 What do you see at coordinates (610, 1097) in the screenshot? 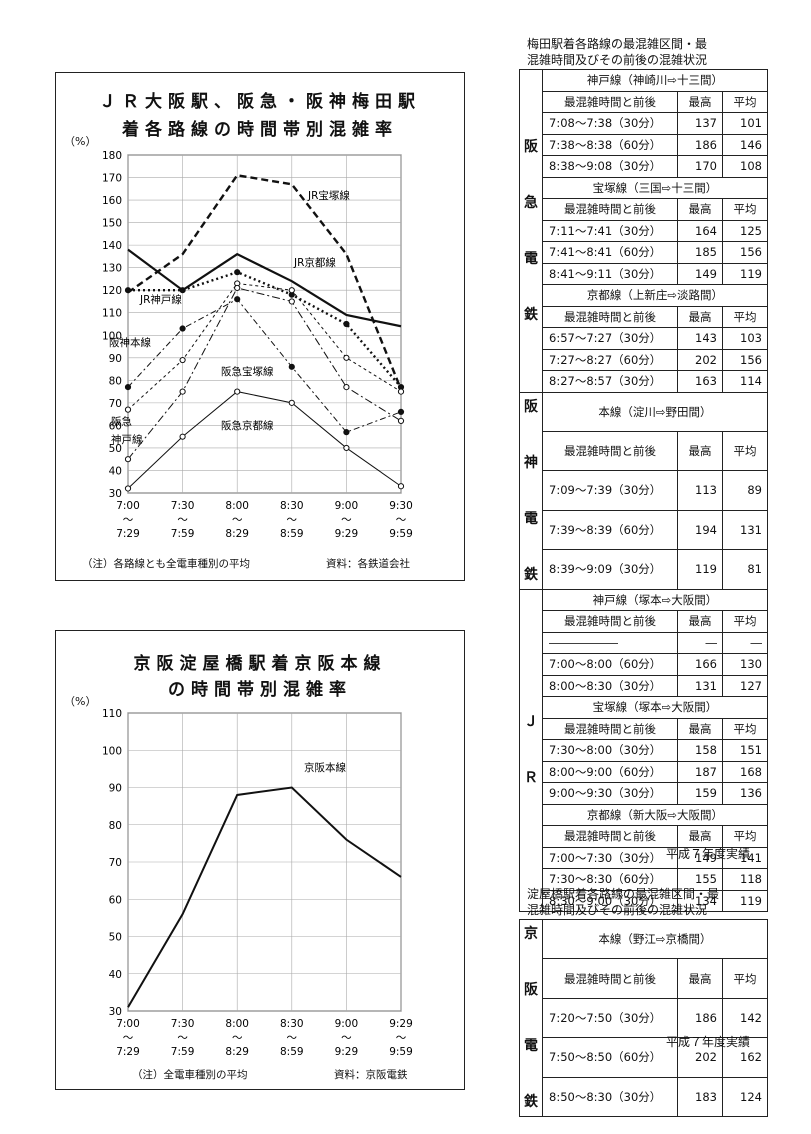
I see `time-range-cell: 8:50〜8:30（30分）` at bounding box center [610, 1097].